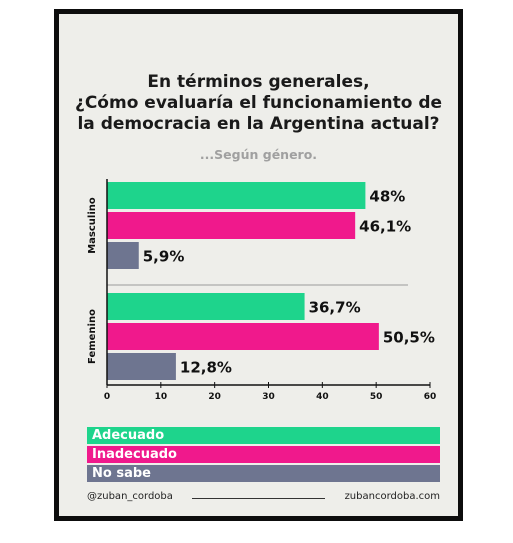  What do you see at coordinates (258, 154) in the screenshot?
I see `chart-subtitle: ...Según género.` at bounding box center [258, 154].